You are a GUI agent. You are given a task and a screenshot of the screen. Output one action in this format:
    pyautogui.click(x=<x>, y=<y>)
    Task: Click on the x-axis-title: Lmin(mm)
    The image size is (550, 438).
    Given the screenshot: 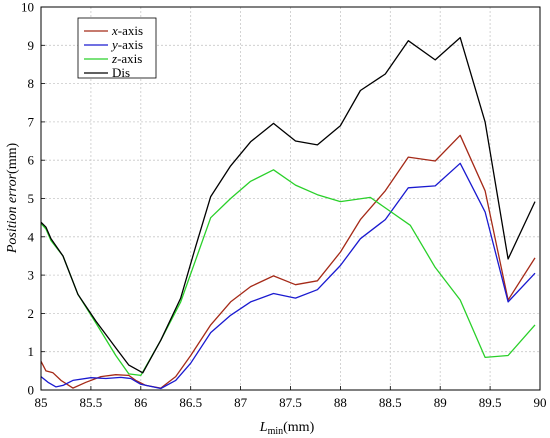 What is the action you would take?
    pyautogui.click(x=287, y=428)
    